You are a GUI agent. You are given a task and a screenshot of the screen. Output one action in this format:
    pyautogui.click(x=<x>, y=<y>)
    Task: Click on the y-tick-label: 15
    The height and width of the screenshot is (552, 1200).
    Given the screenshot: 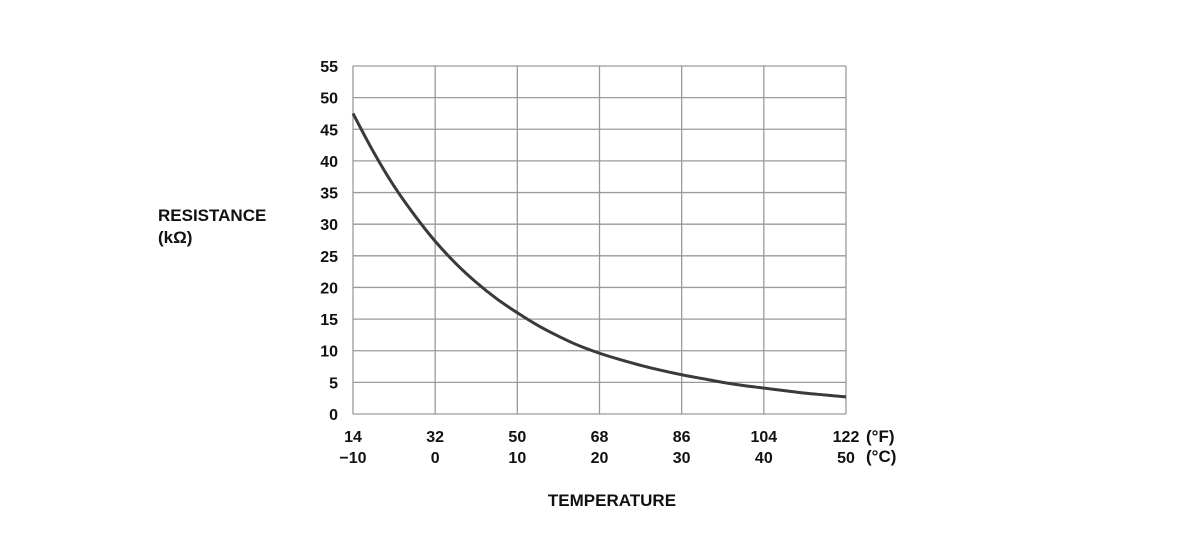 What is the action you would take?
    pyautogui.click(x=329, y=320)
    